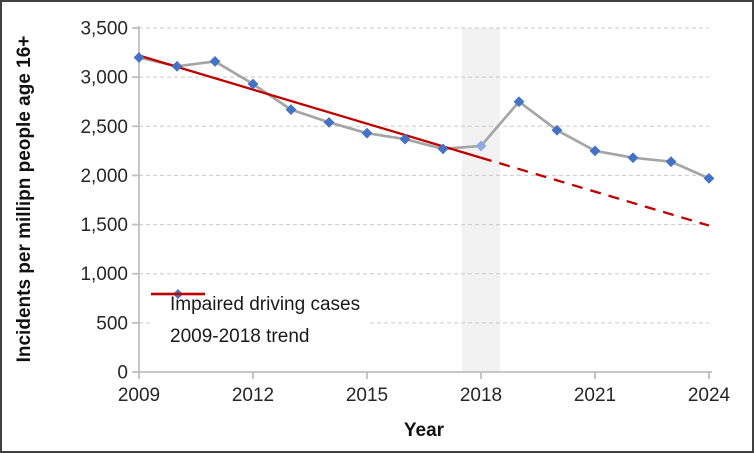 The image size is (754, 453). I want to click on x-axis-title: Year, so click(424, 430).